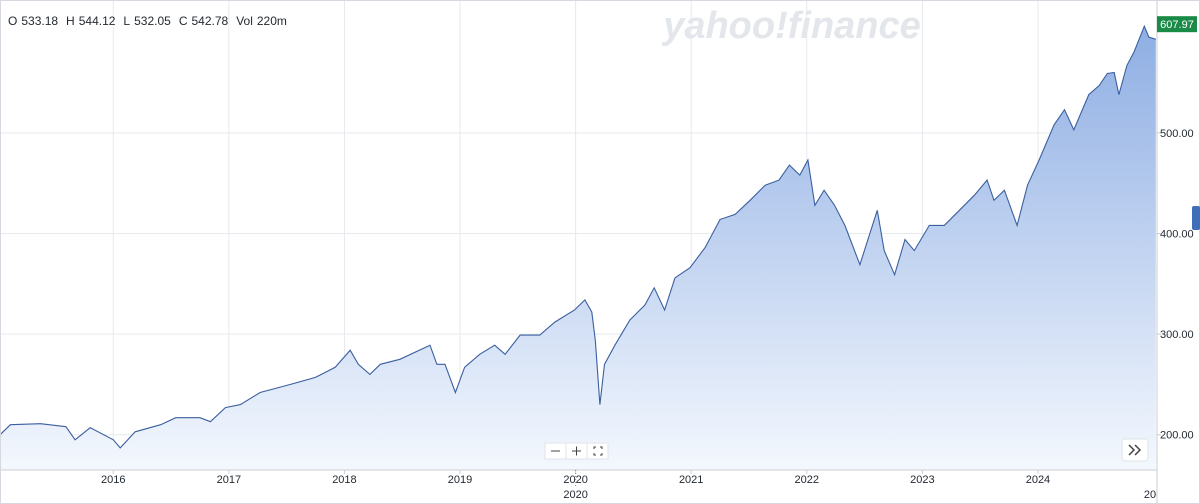 The image size is (1200, 504). What do you see at coordinates (244, 21) in the screenshot?
I see `ohlc-label: Vol` at bounding box center [244, 21].